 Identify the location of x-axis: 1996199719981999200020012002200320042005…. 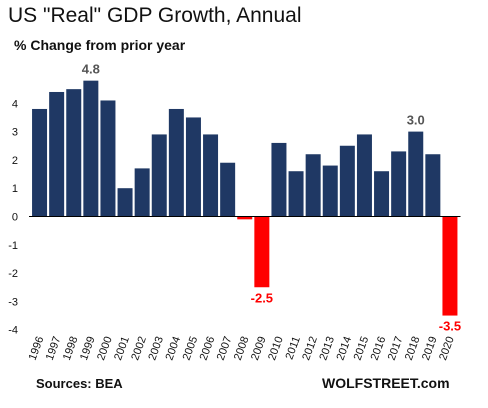
(242, 348).